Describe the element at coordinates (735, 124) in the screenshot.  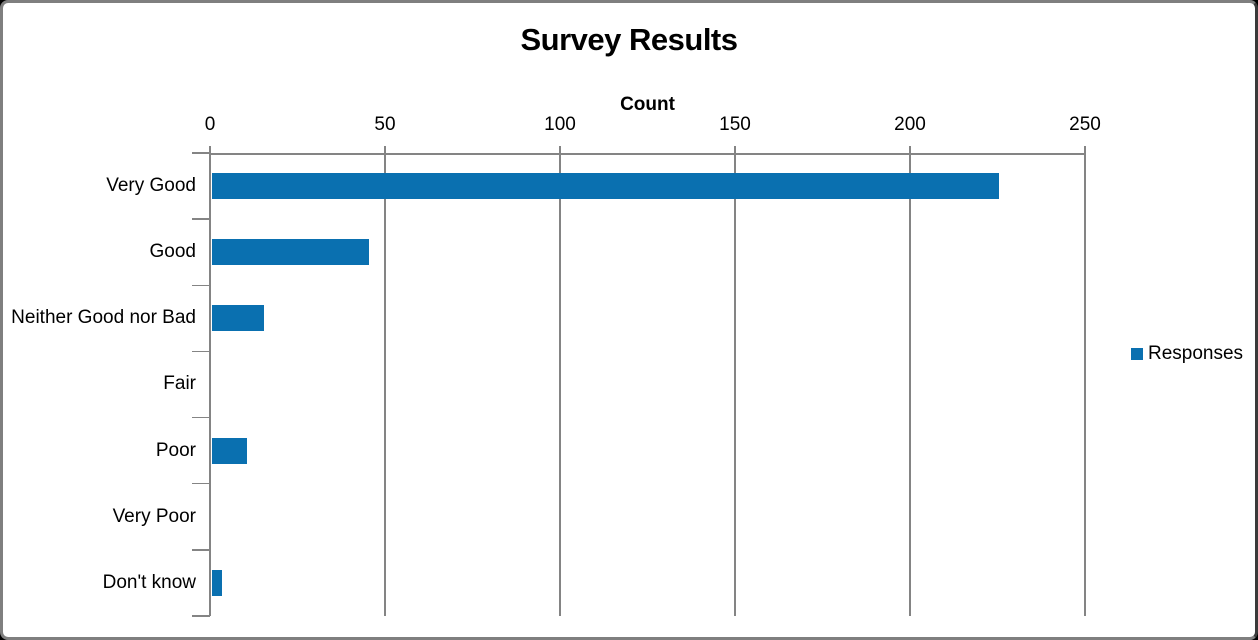
I see `x-tick-label: 150` at that location.